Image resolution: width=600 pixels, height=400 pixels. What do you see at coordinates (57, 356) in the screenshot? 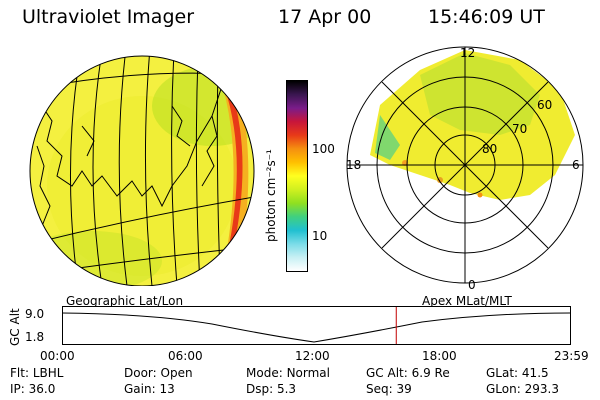
I see `timeline-tick-0000: 00:00` at bounding box center [57, 356].